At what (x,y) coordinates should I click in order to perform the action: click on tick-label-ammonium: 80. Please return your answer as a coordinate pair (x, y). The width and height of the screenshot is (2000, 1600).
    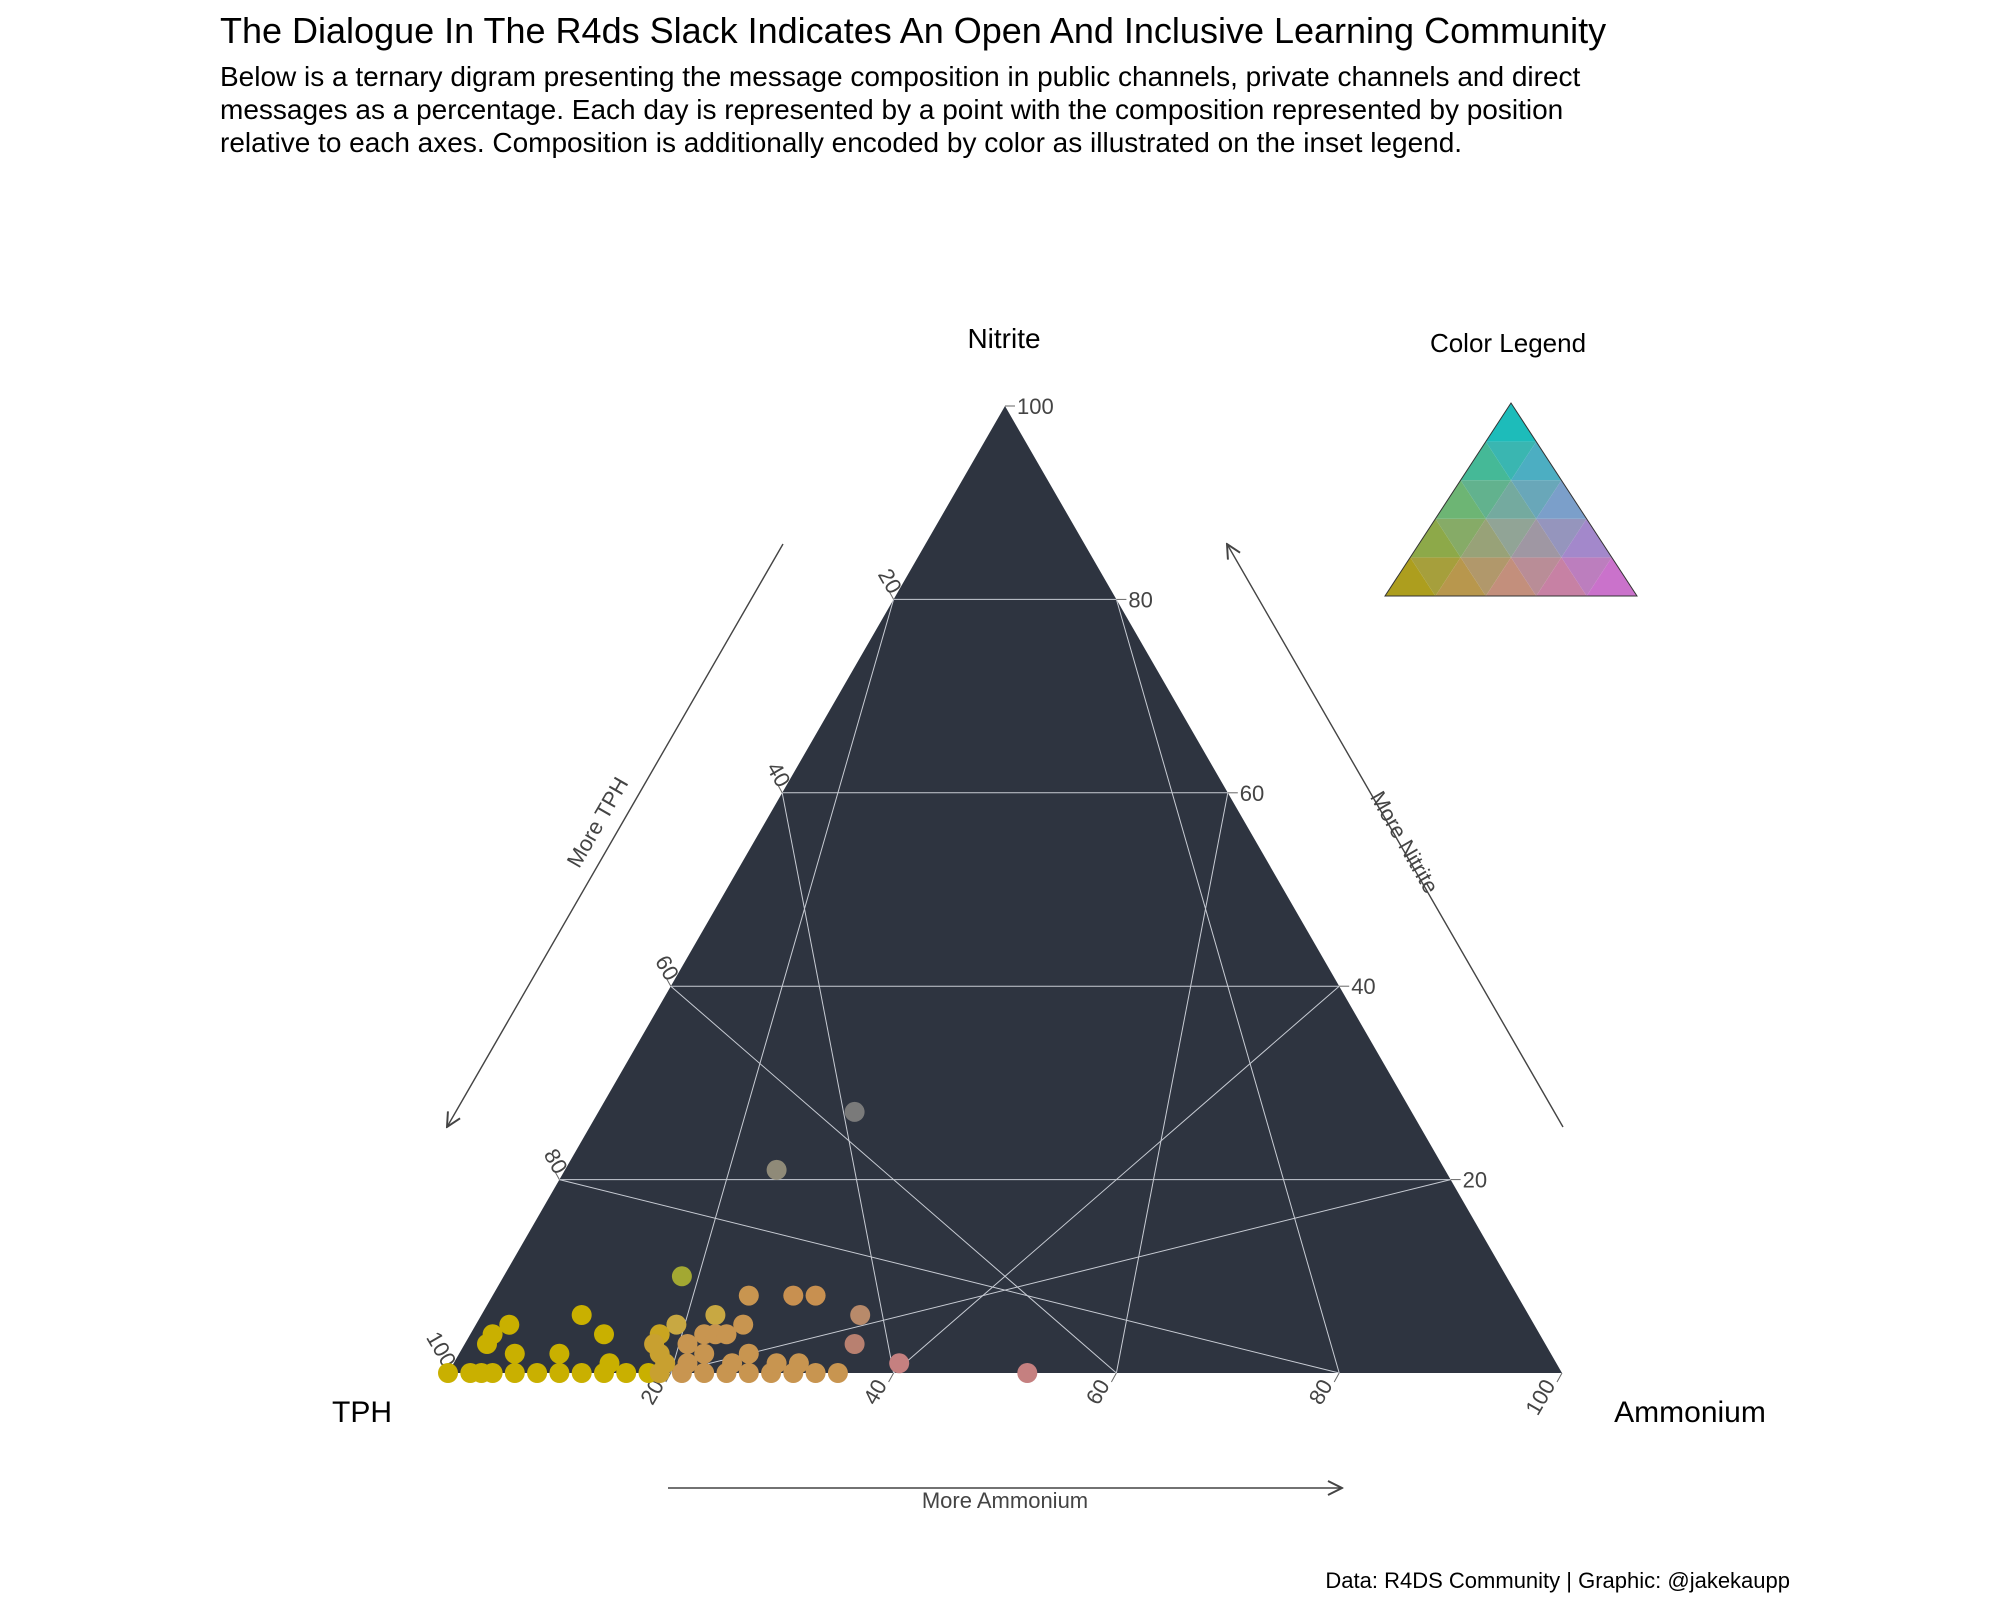
    Looking at the image, I should click on (1321, 1392).